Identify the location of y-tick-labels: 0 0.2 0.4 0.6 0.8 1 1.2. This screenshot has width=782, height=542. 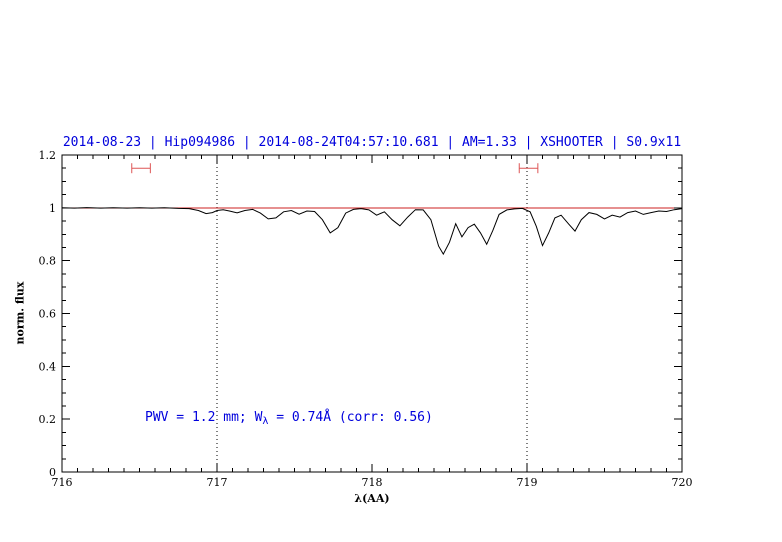
(48, 314).